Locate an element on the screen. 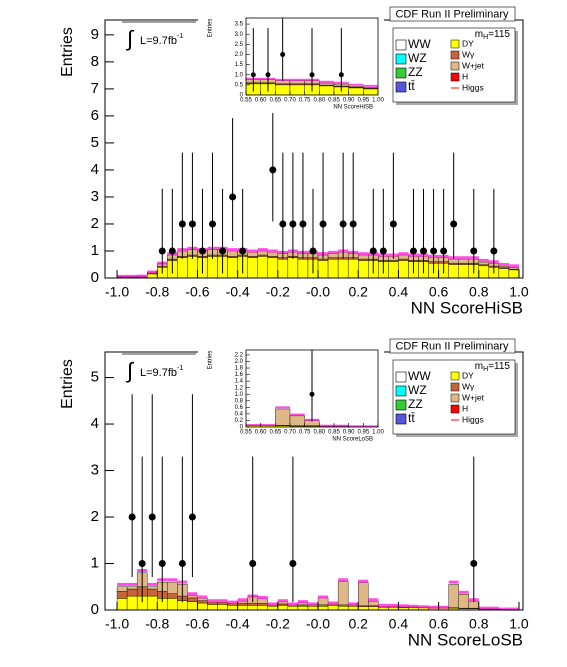 This screenshot has width=567, height=667. lumi-integral: ∫ is located at coordinates (130, 38).